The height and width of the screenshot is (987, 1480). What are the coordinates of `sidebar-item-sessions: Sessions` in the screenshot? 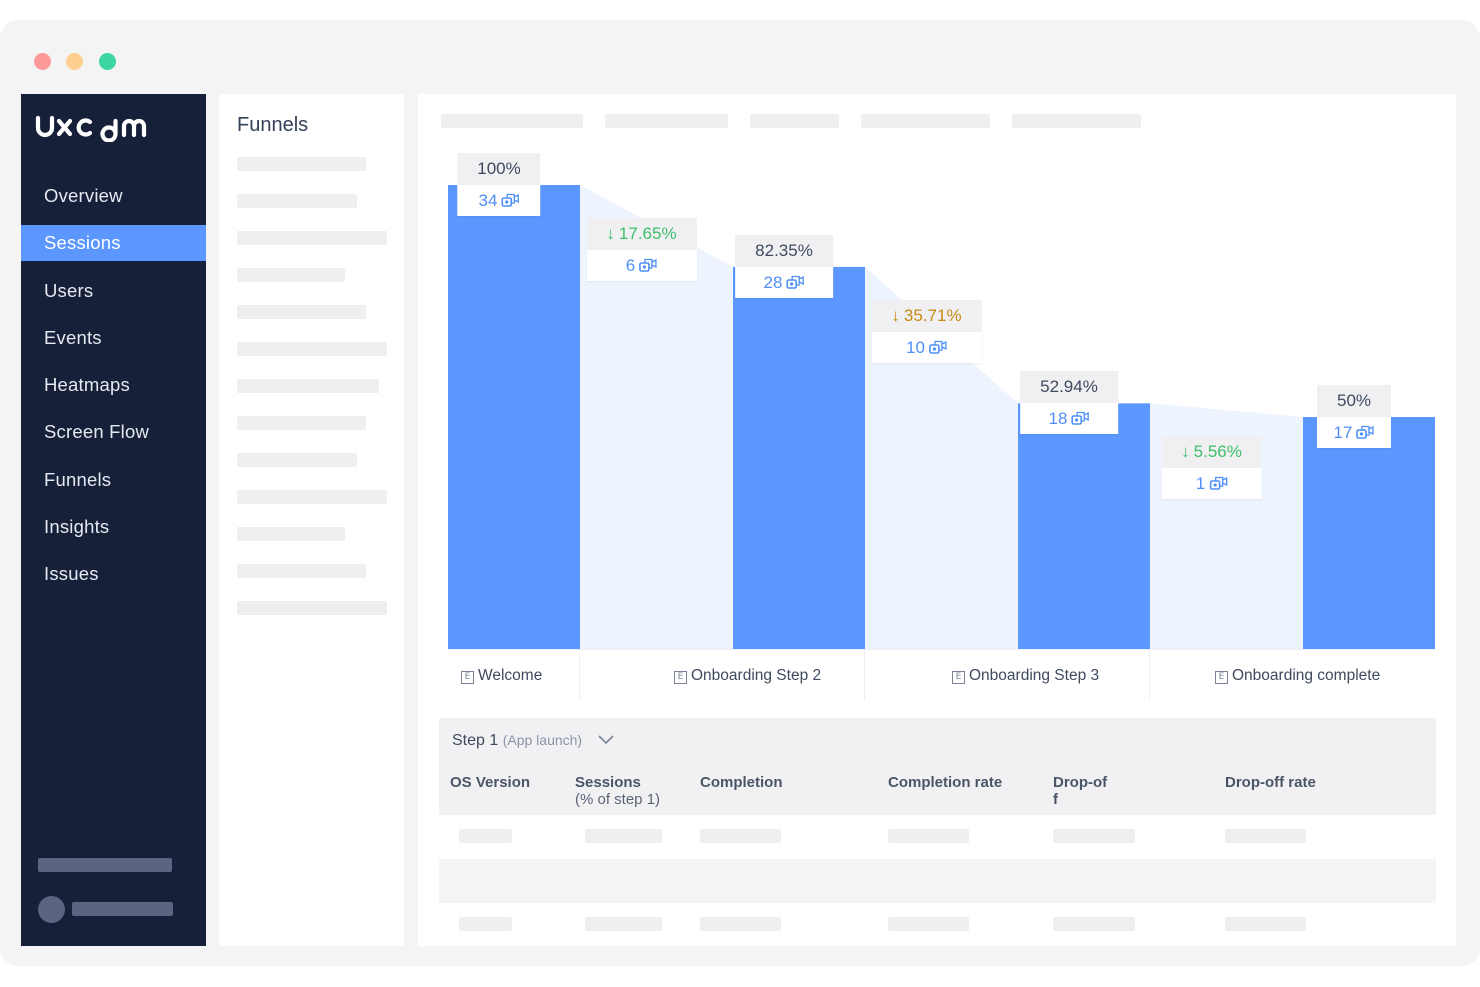 It's located at (113, 243).